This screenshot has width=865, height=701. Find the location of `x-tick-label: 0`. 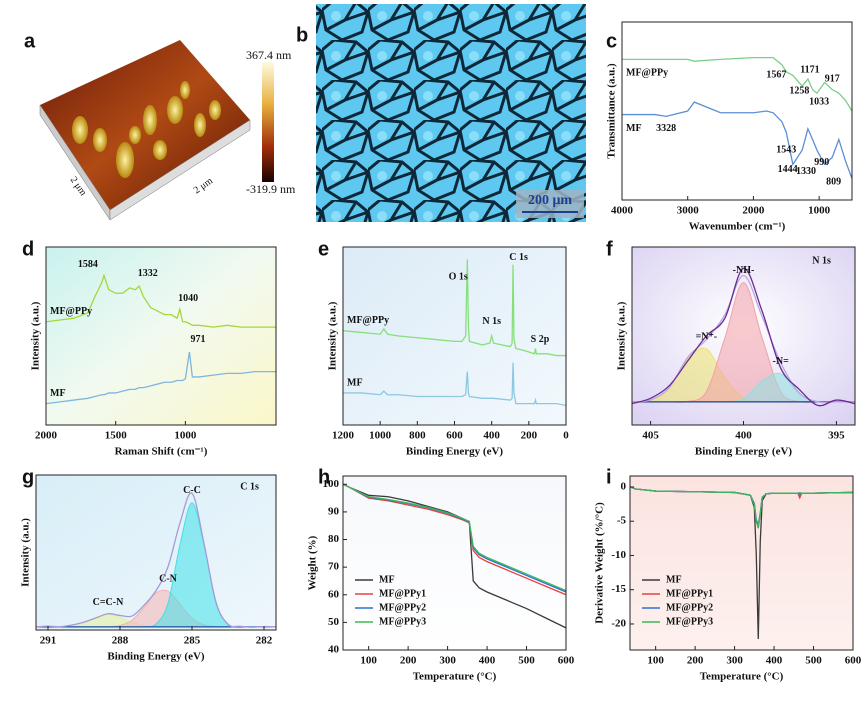

x-tick-label: 0 is located at coordinates (566, 436).